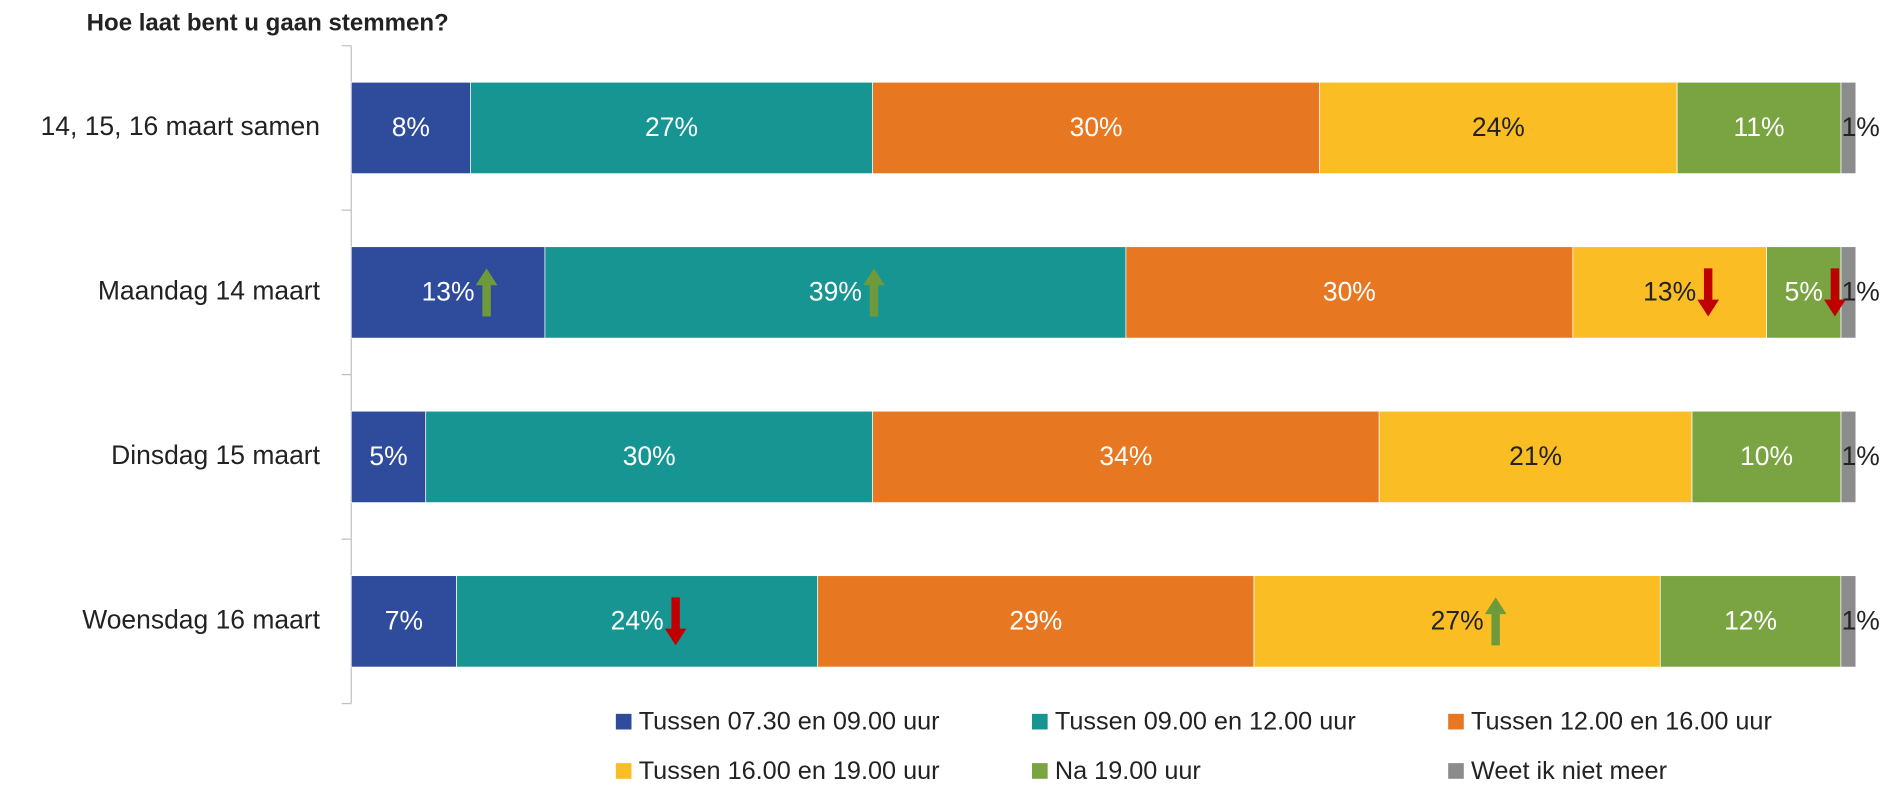 This screenshot has width=1886, height=786. Describe the element at coordinates (1128, 771) in the screenshot. I see `legend-label: Na 19.00 uur` at that location.